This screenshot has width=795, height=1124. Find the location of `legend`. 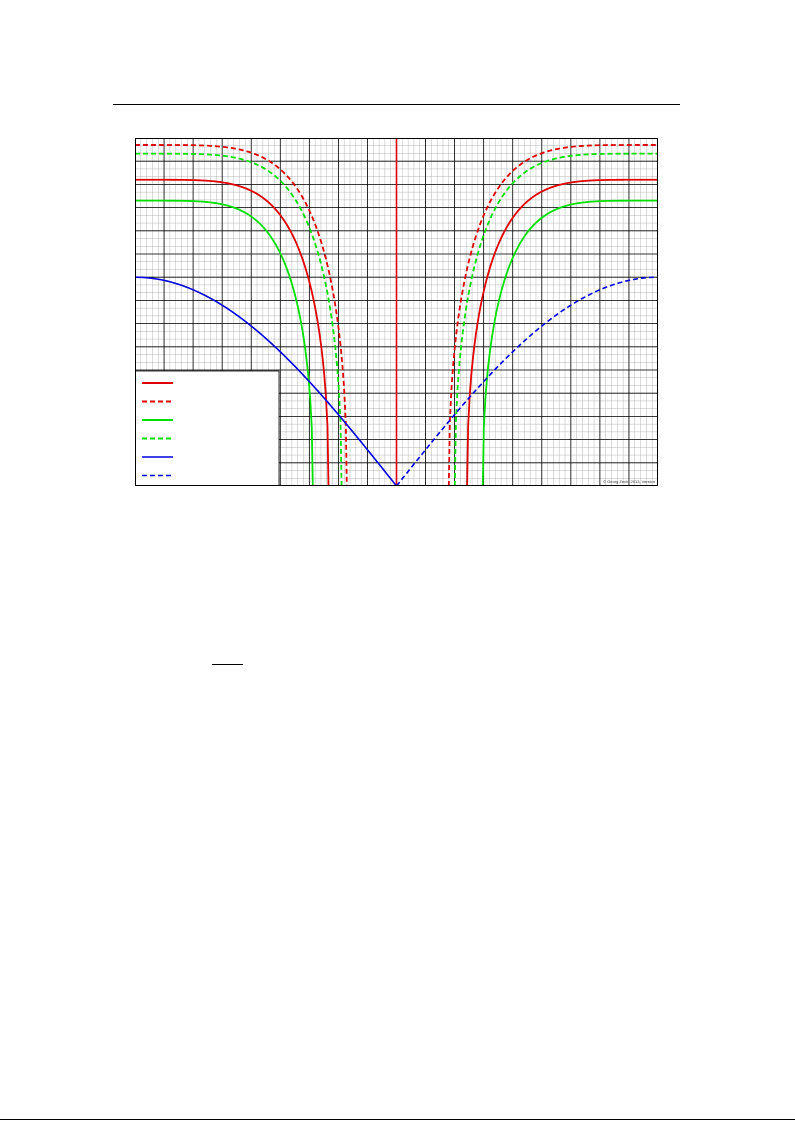

legend is located at coordinates (207, 428).